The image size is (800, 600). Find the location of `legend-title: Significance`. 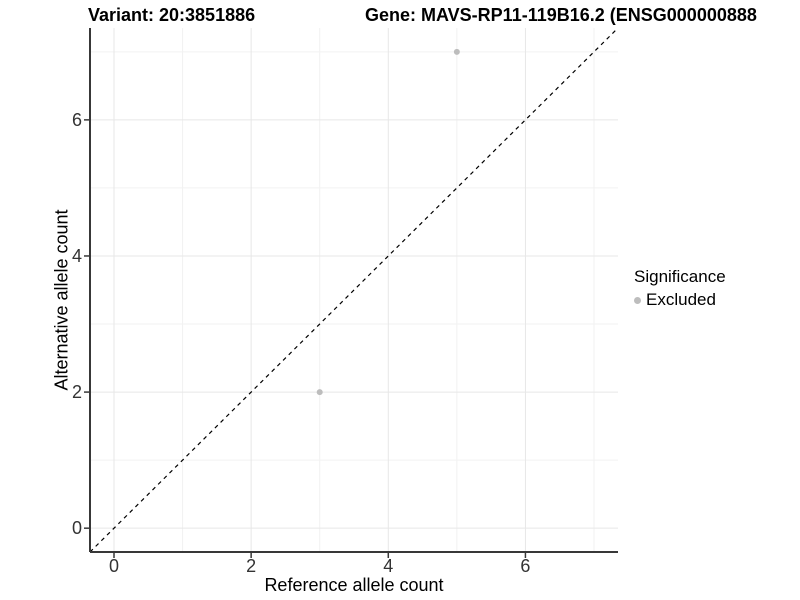

legend-title: Significance is located at coordinates (680, 276).